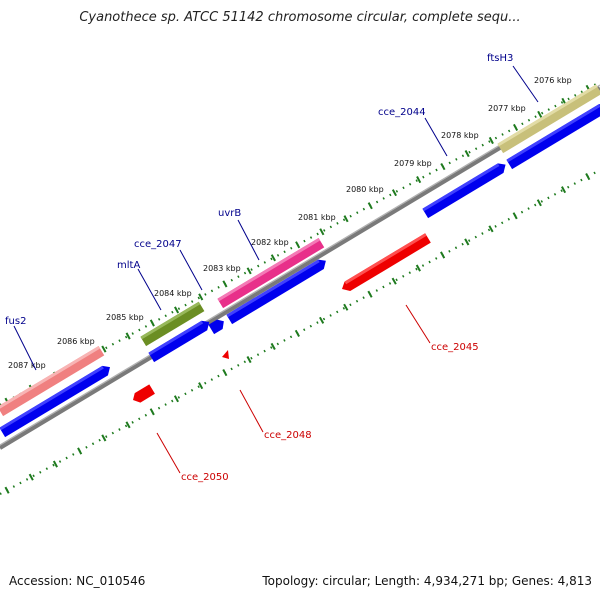 The height and width of the screenshot is (600, 600). What do you see at coordinates (142, 394) in the screenshot?
I see `rna-cce-2050` at bounding box center [142, 394].